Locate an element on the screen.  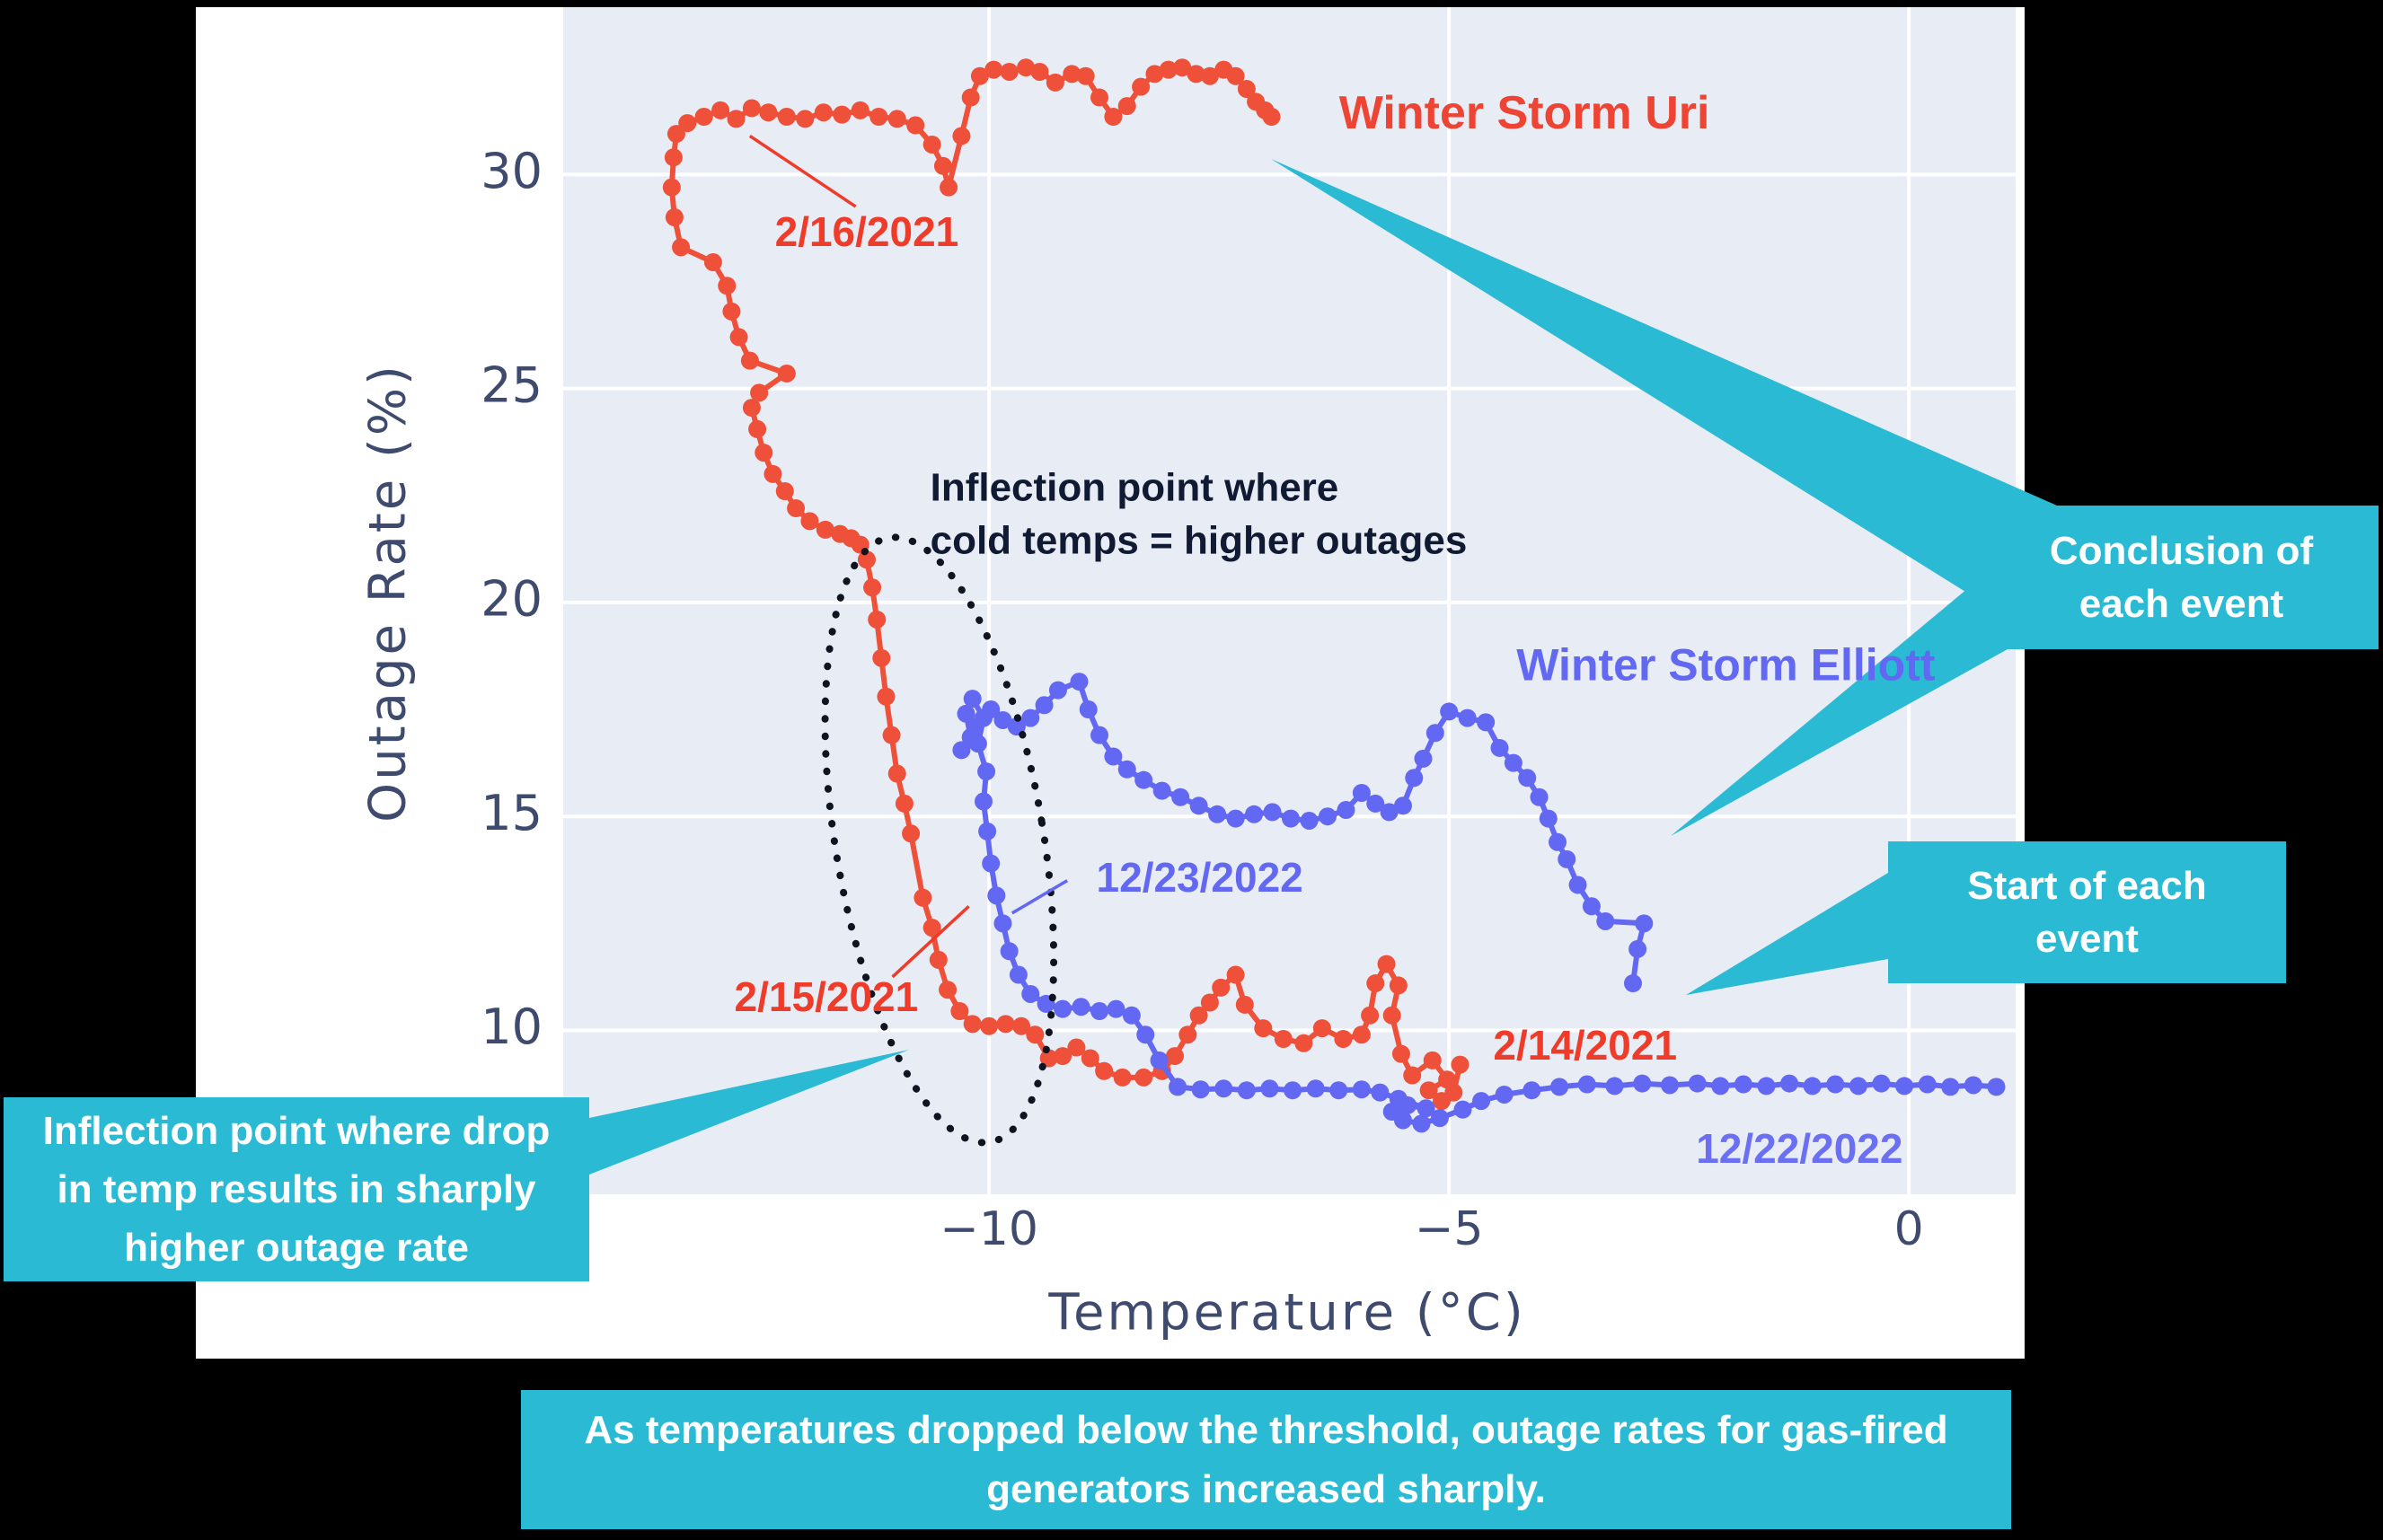
x-tick-label: 0 is located at coordinates (1909, 1229).